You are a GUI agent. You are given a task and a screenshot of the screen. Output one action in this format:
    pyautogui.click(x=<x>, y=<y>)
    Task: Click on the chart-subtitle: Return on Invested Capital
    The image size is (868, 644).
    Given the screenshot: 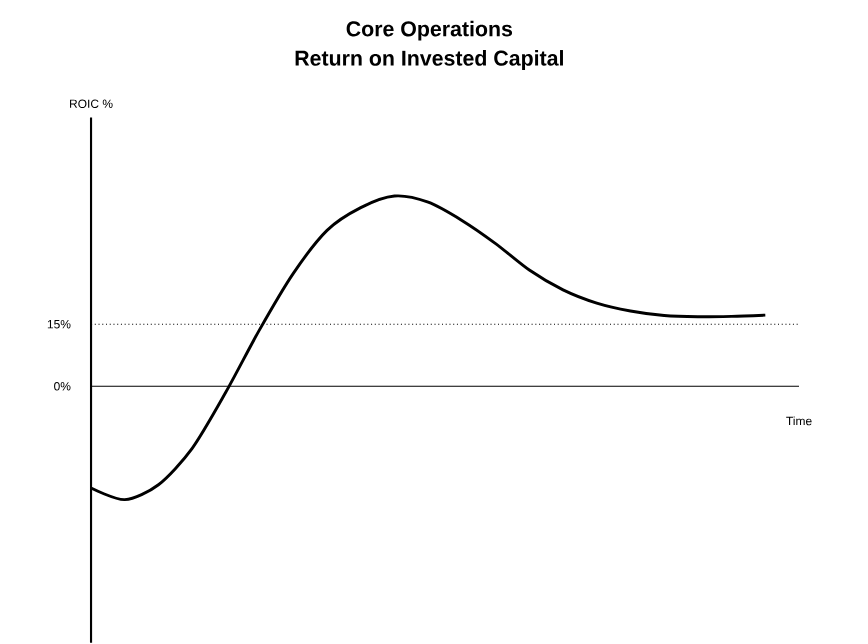 What is the action you would take?
    pyautogui.click(x=429, y=60)
    